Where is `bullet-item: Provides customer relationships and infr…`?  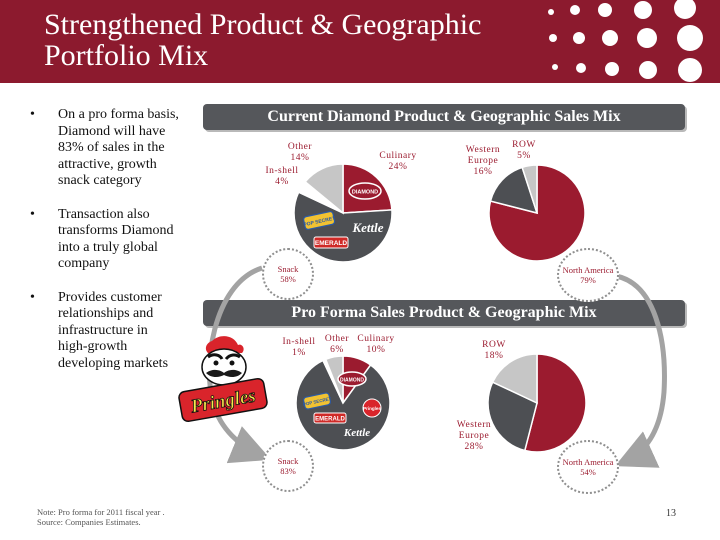 bullet-item: Provides customer relationships and infr… is located at coordinates (105, 331).